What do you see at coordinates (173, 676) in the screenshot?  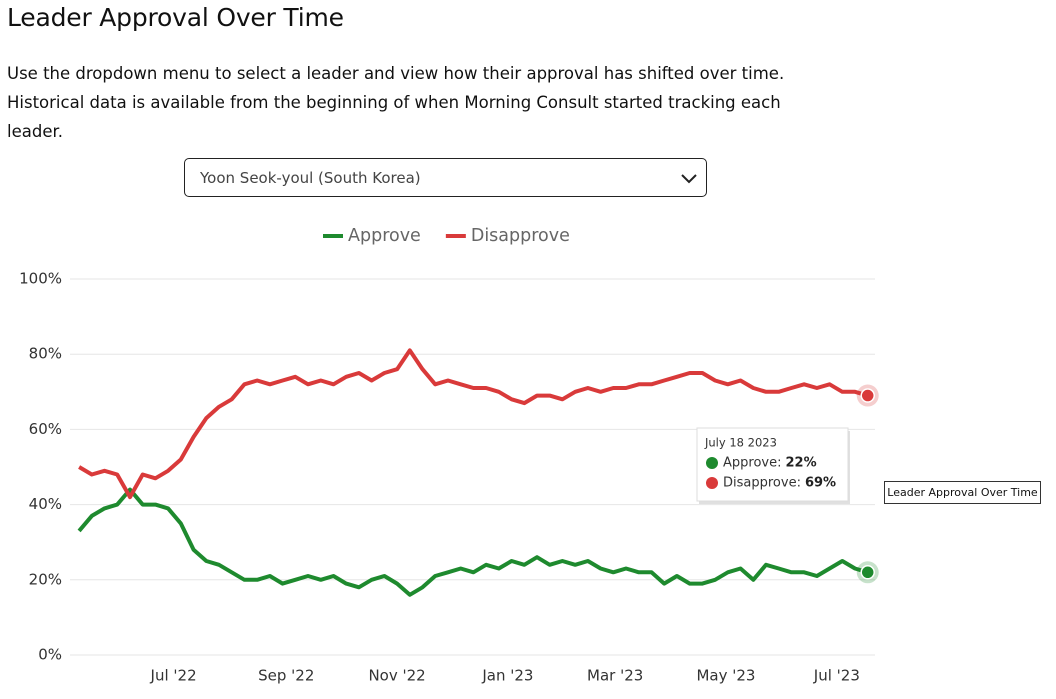 I see `x-tick-label: Jul '22` at bounding box center [173, 676].